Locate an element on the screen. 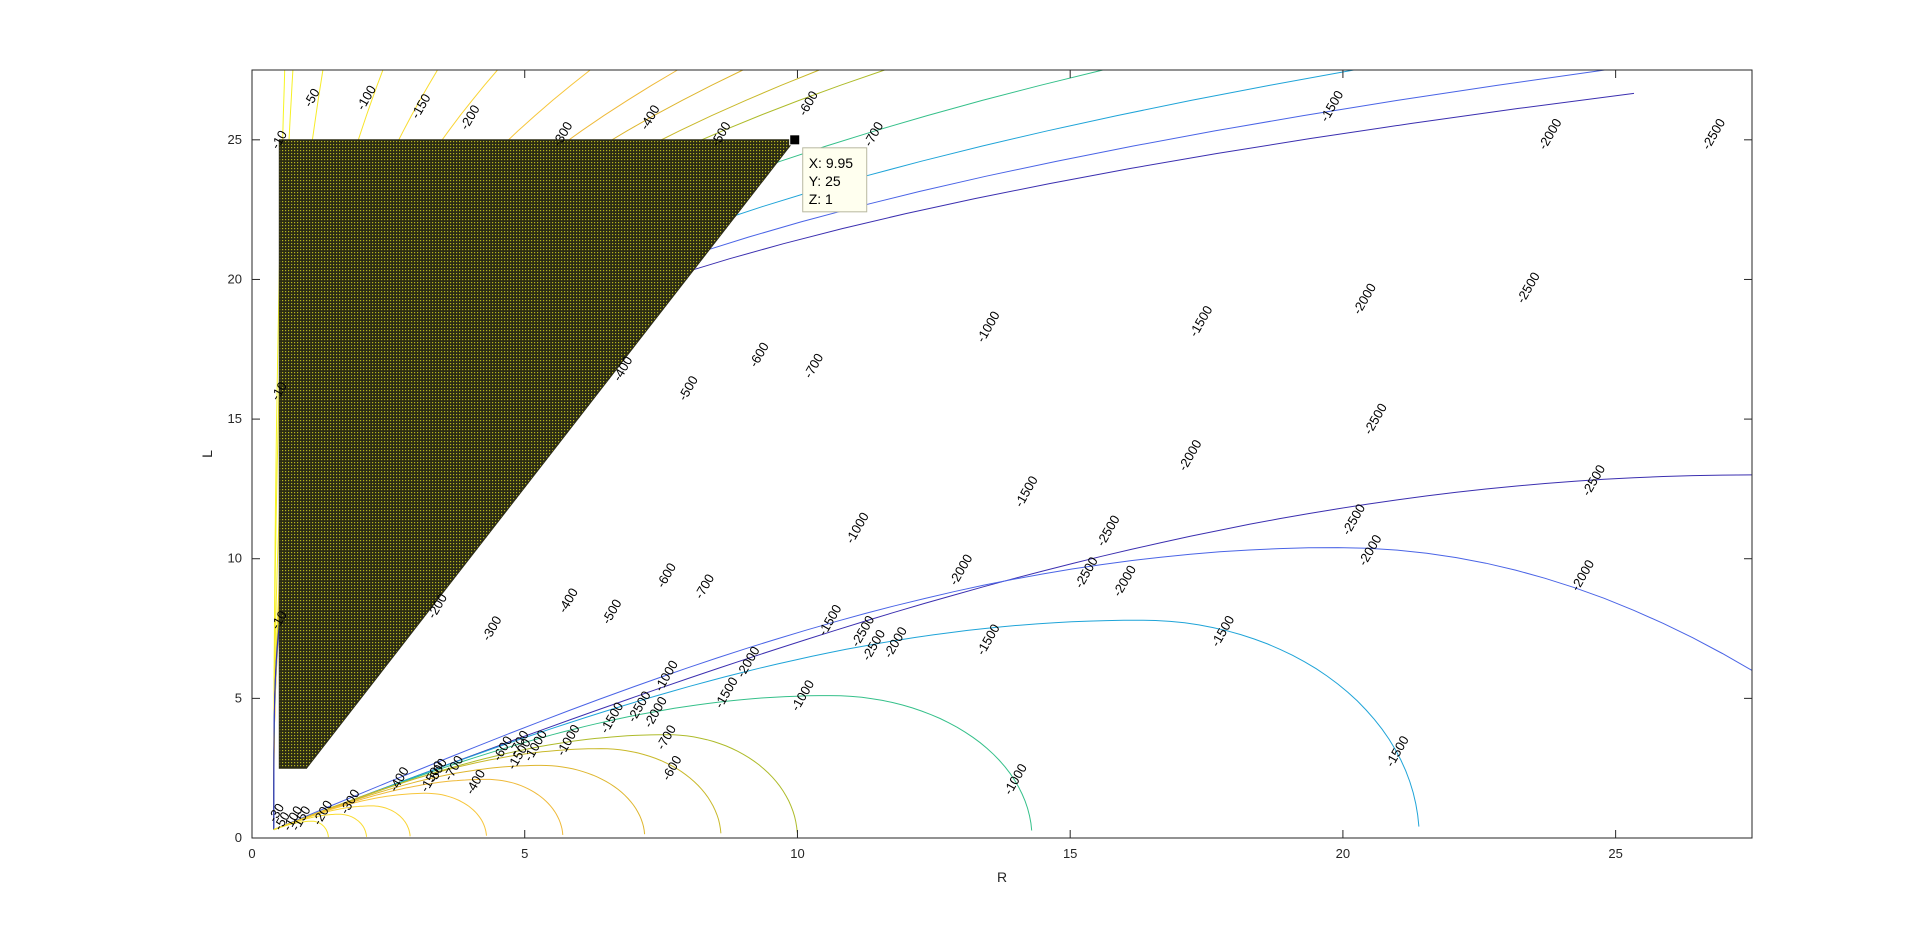  contour-label: -150 is located at coordinates (421, 106).